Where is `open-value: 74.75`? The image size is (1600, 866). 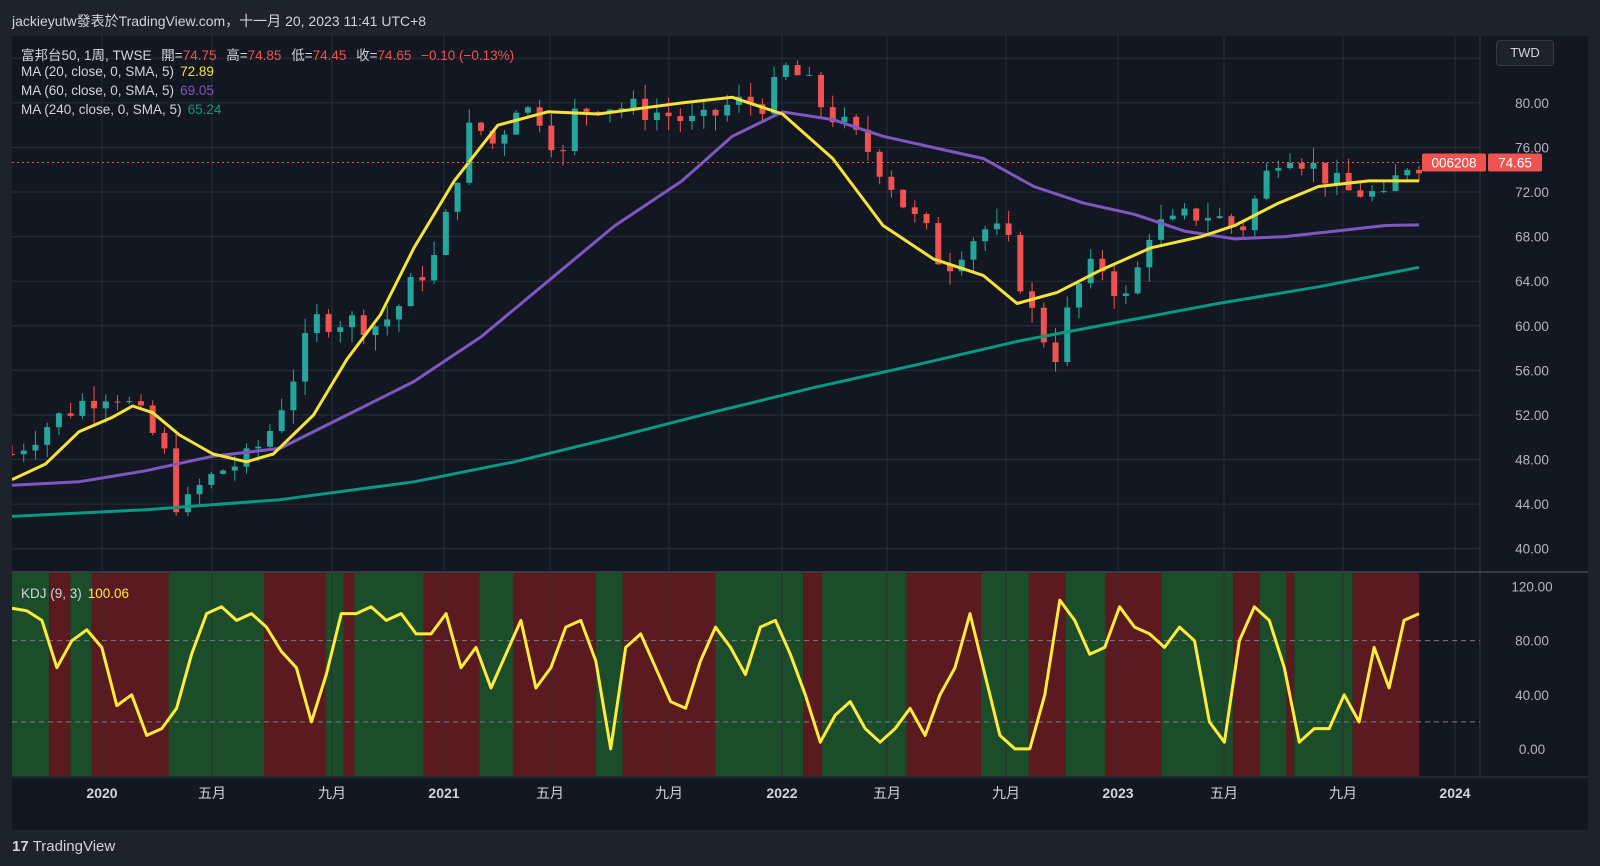 open-value: 74.75 is located at coordinates (199, 55).